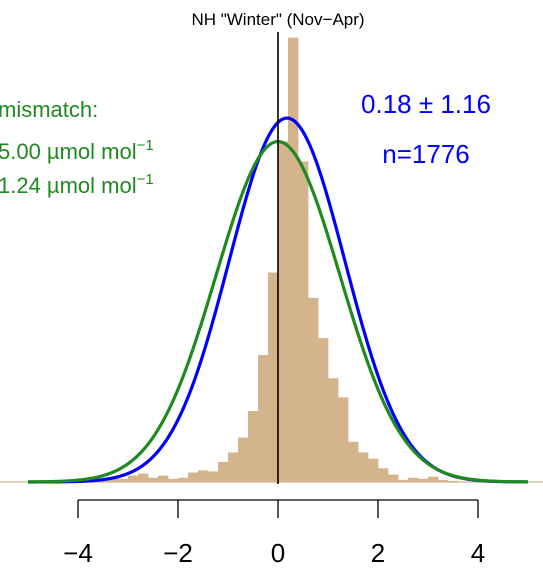  What do you see at coordinates (426, 104) in the screenshot?
I see `stats-mean-sd: 0.18 ± 1.16` at bounding box center [426, 104].